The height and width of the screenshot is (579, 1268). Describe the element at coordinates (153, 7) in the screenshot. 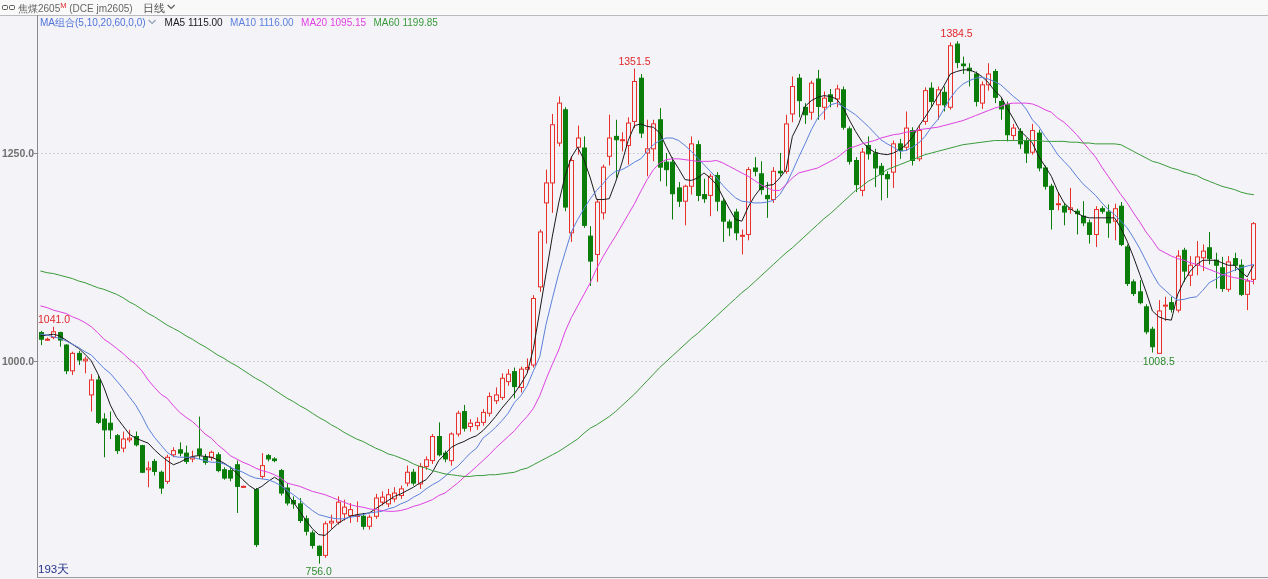

I see `chart-subtitle: 日线` at that location.